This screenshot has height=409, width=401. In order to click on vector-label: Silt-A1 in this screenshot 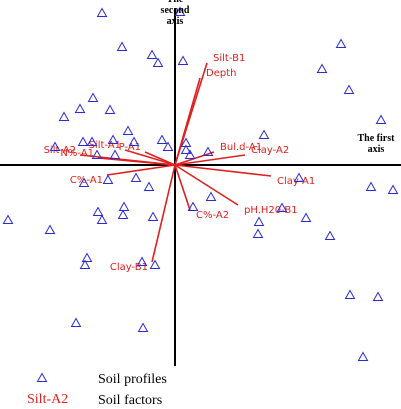, I will do `click(105, 145)`.